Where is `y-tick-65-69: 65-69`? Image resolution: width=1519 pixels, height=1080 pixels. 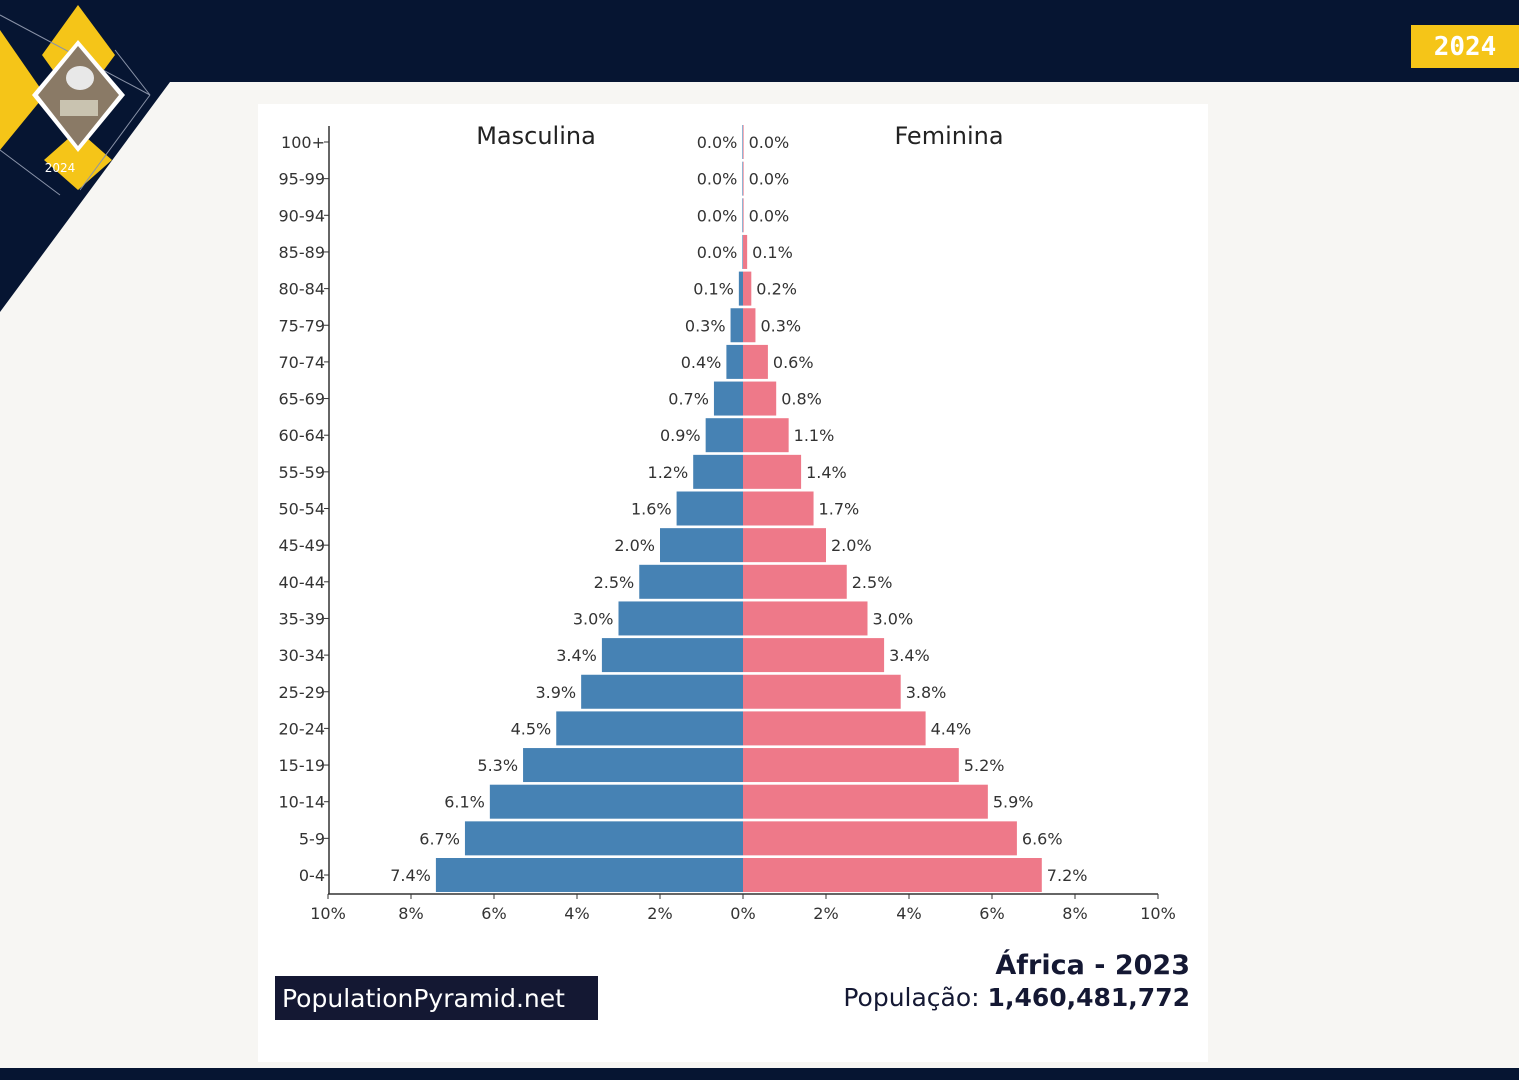
y-tick-65-69: 65-69 is located at coordinates (302, 399).